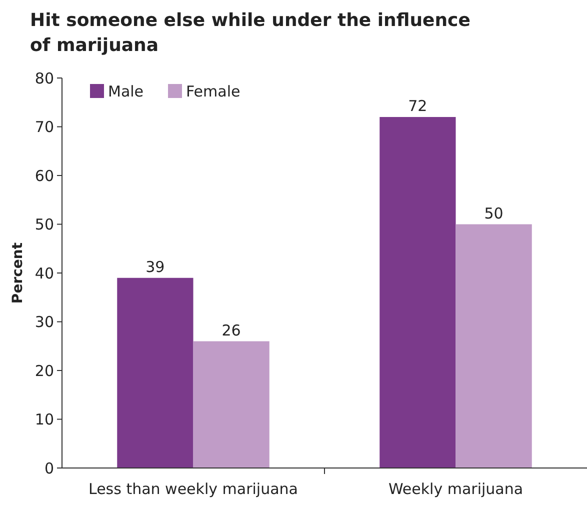  Describe the element at coordinates (18, 273) in the screenshot. I see `y-axis-title: Percent` at that location.